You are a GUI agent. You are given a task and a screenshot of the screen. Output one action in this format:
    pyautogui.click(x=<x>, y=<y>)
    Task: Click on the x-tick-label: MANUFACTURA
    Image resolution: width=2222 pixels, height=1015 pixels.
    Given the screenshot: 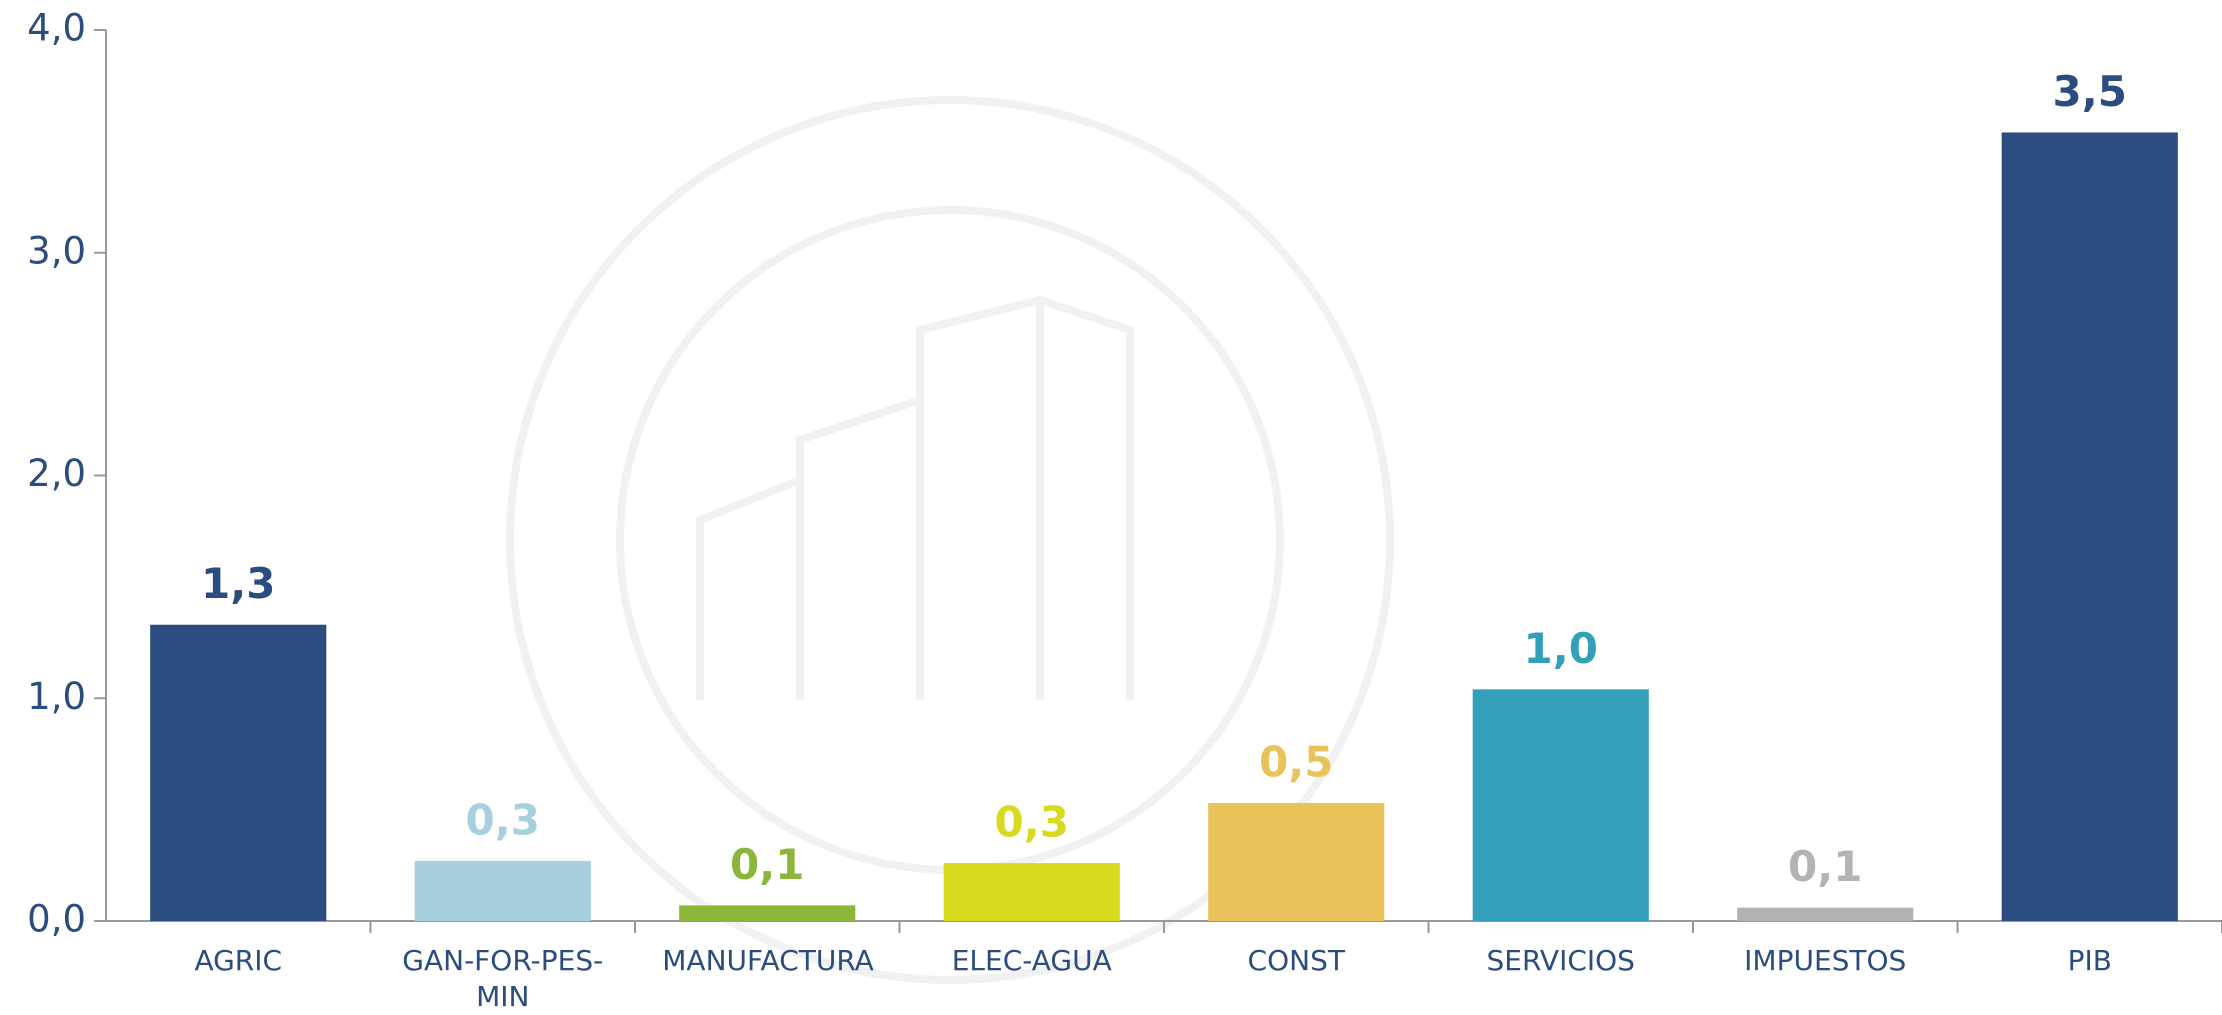 What is the action you would take?
    pyautogui.click(x=768, y=960)
    